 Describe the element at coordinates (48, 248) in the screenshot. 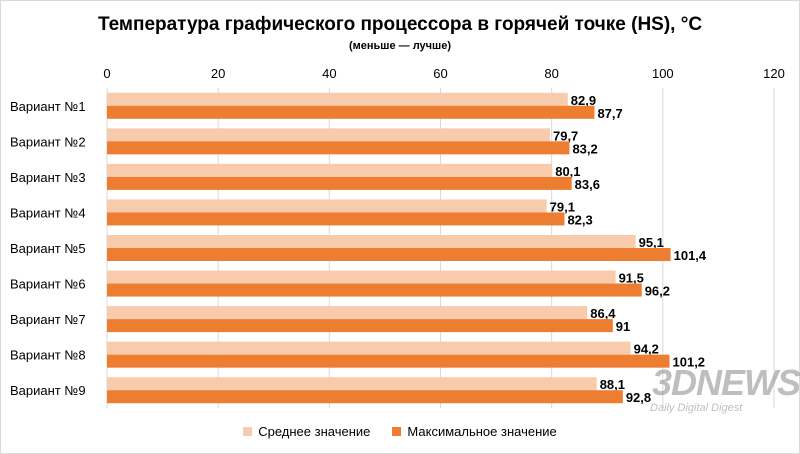

I see `category-label: Вариант №5` at that location.